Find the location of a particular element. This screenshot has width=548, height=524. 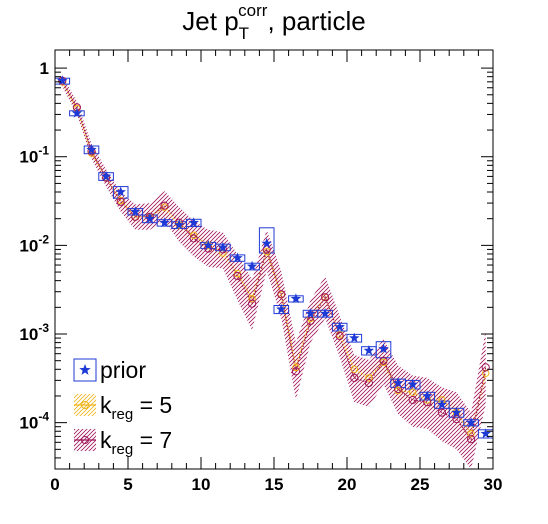

title-sup: corr is located at coordinates (253, 10).